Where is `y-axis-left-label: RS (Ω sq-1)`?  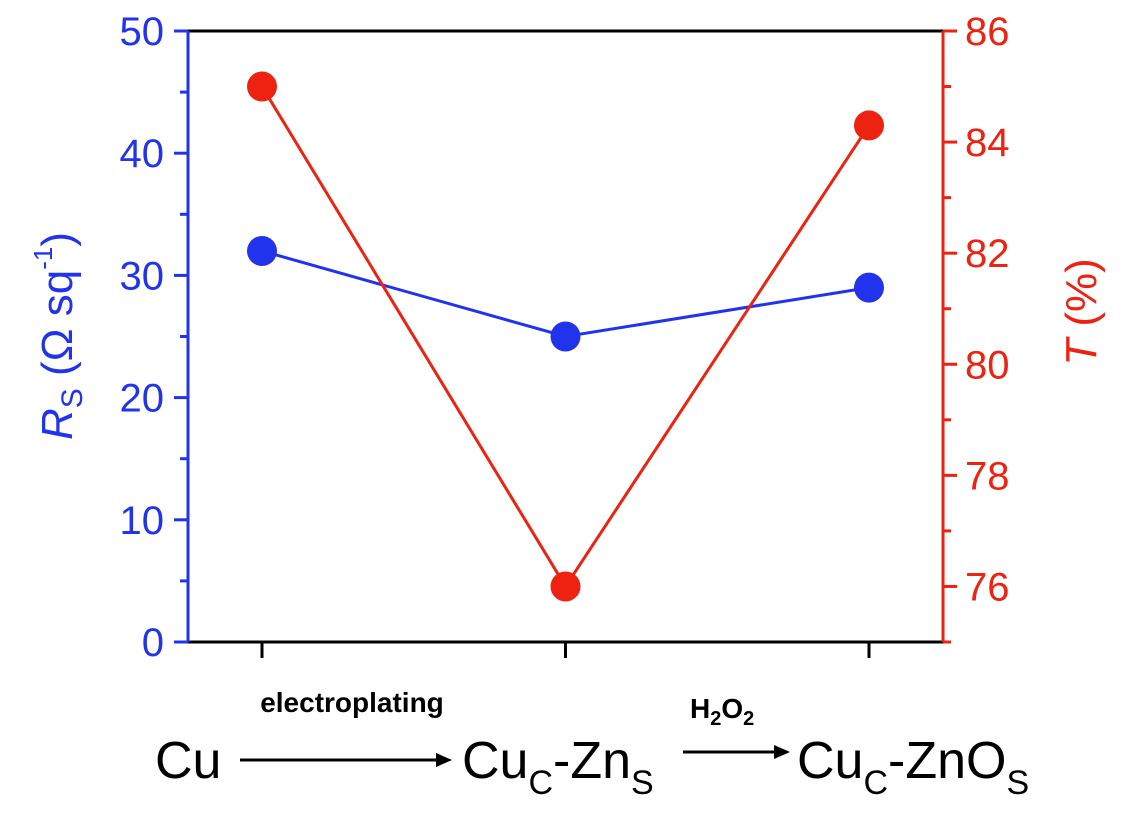
y-axis-left-label: RS (Ω sq-1) is located at coordinates (58, 336).